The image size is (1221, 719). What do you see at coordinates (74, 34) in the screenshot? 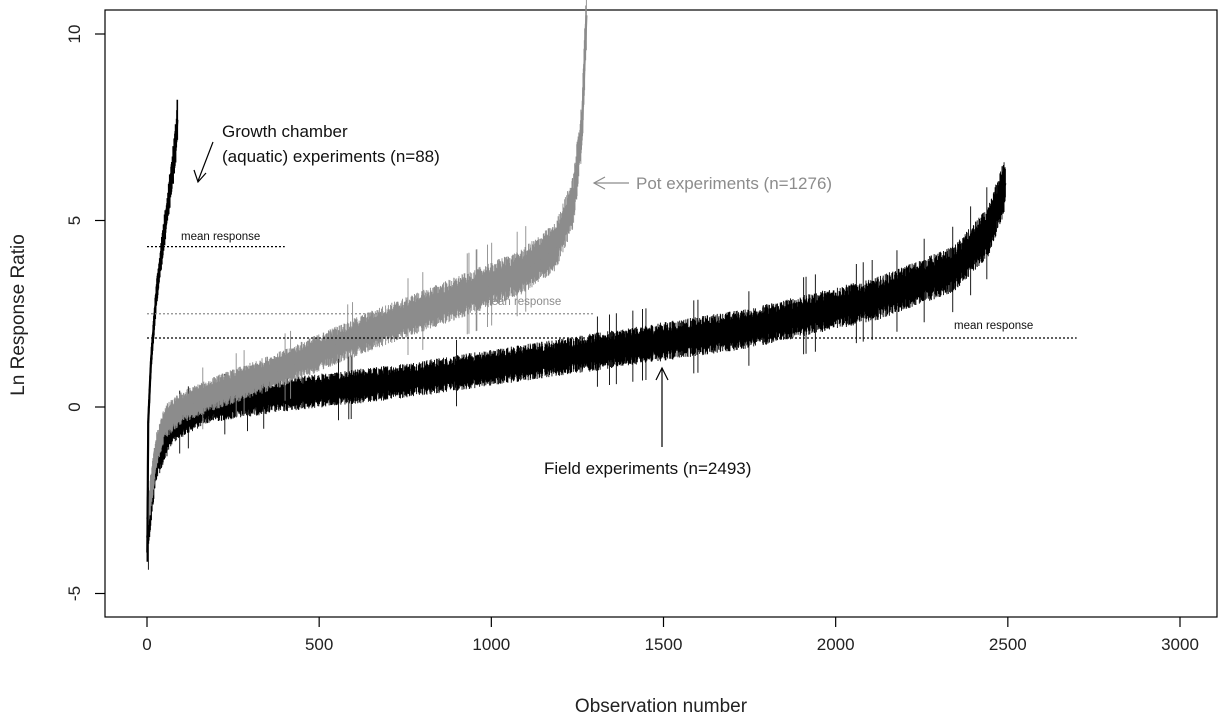
I see `y-tick-label: 10` at bounding box center [74, 34].